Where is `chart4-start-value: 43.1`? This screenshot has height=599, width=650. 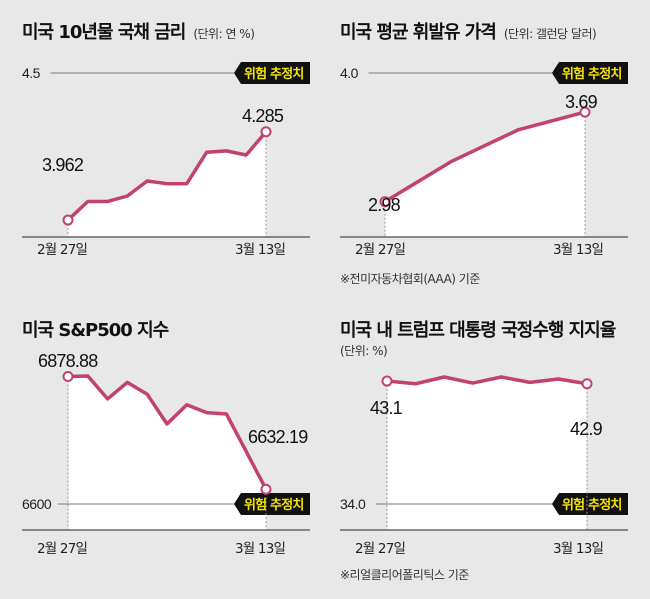
chart4-start-value: 43.1 is located at coordinates (386, 408).